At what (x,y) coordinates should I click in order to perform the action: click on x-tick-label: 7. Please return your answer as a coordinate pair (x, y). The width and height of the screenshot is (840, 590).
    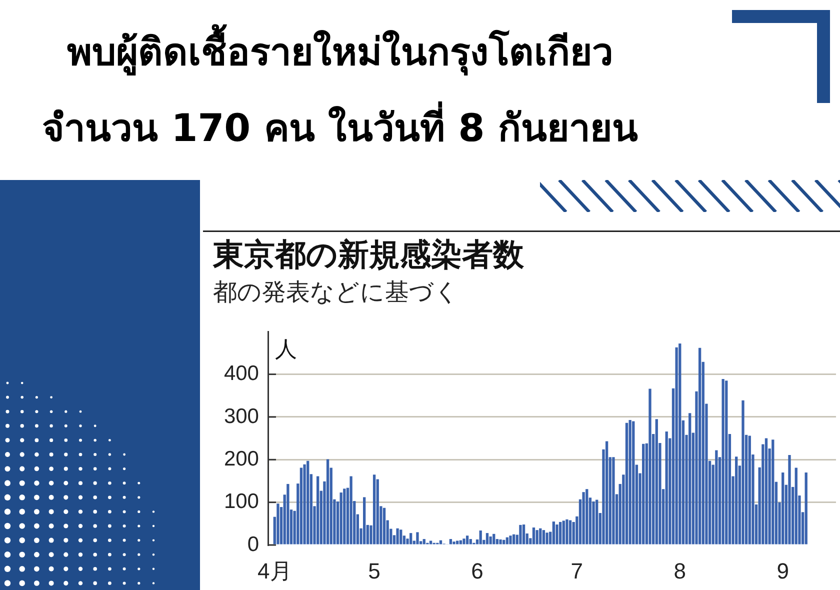
    Looking at the image, I should click on (577, 571).